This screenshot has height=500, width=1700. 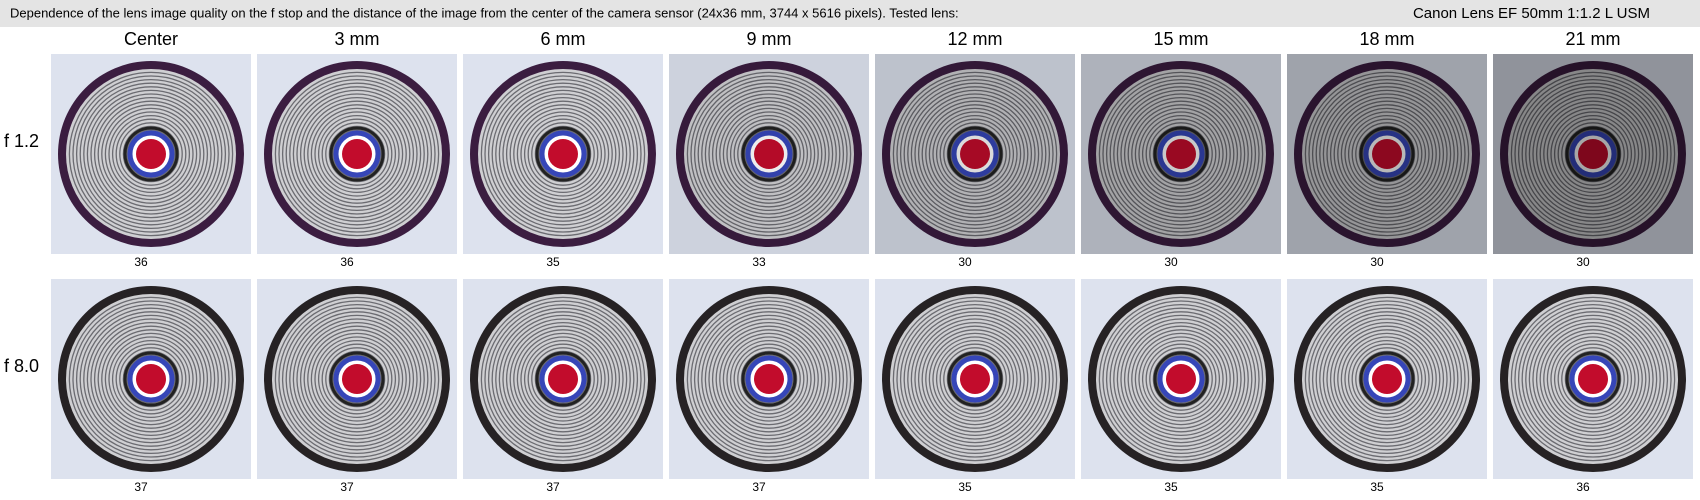 What do you see at coordinates (21, 366) in the screenshot?
I see `row-label: f 8.0` at bounding box center [21, 366].